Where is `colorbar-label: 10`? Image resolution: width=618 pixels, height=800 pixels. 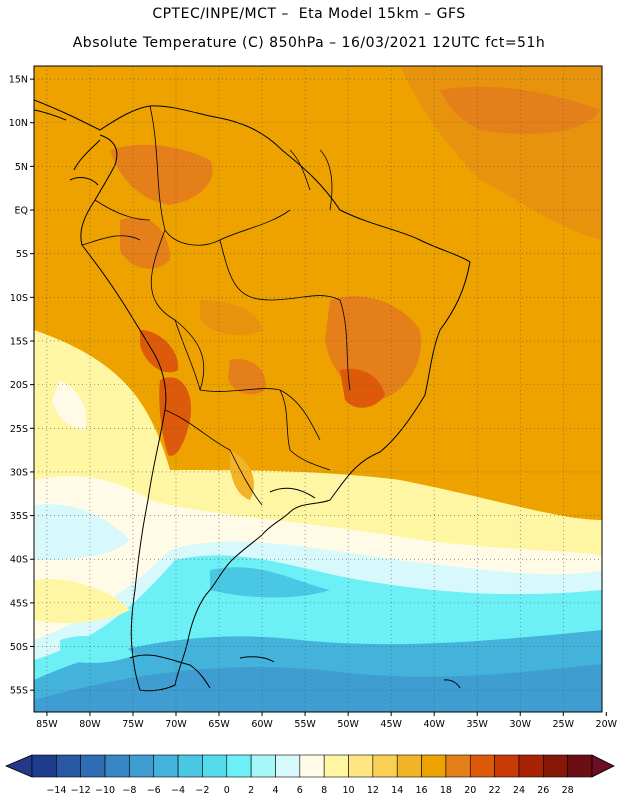
colorbar-label: 10 is located at coordinates (348, 790).